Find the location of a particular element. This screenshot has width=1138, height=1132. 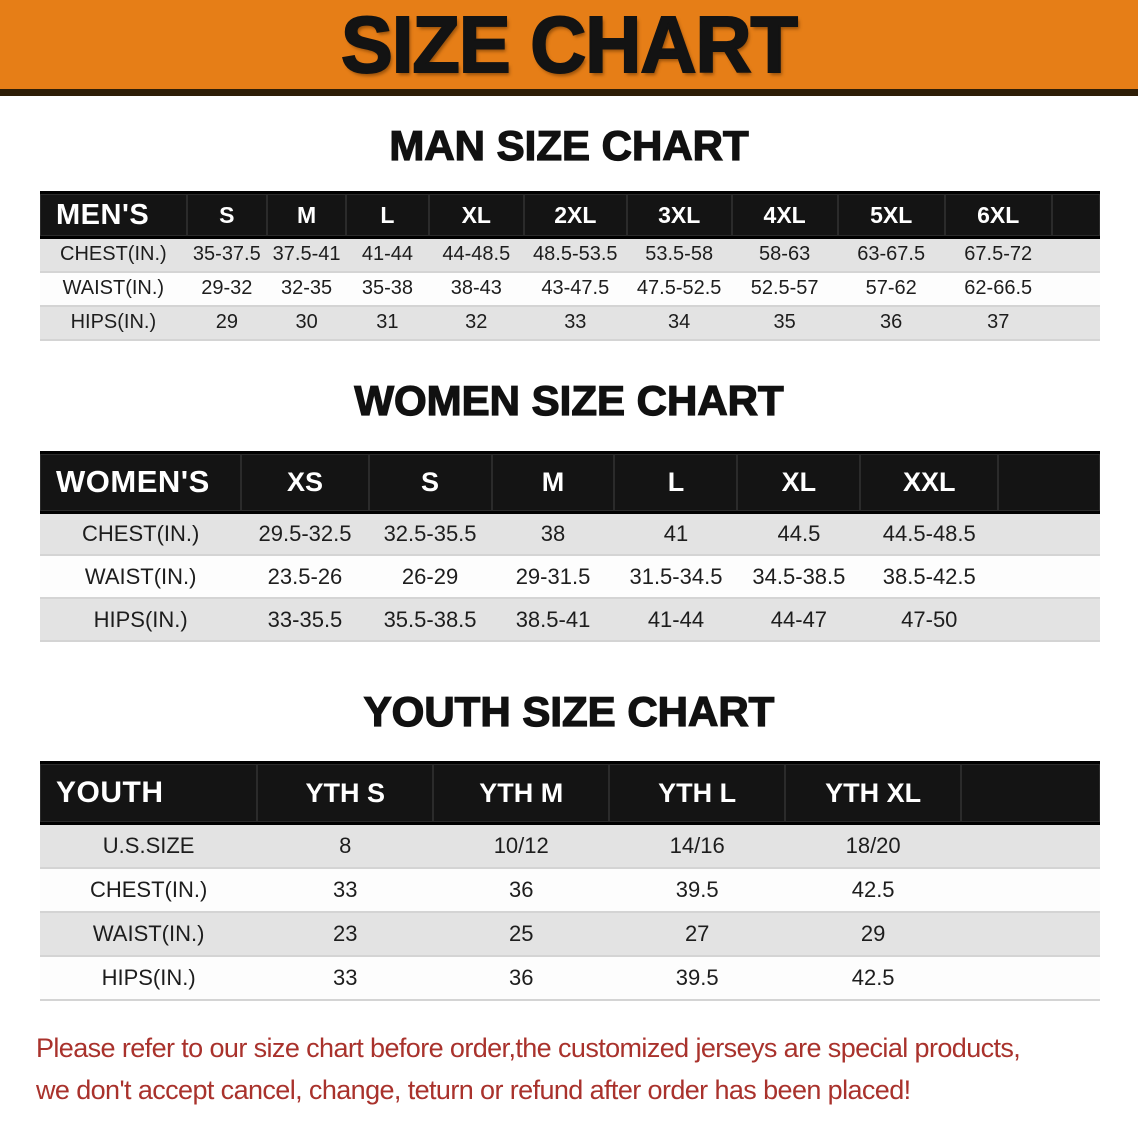

size-value-cell: 34 is located at coordinates (679, 323).